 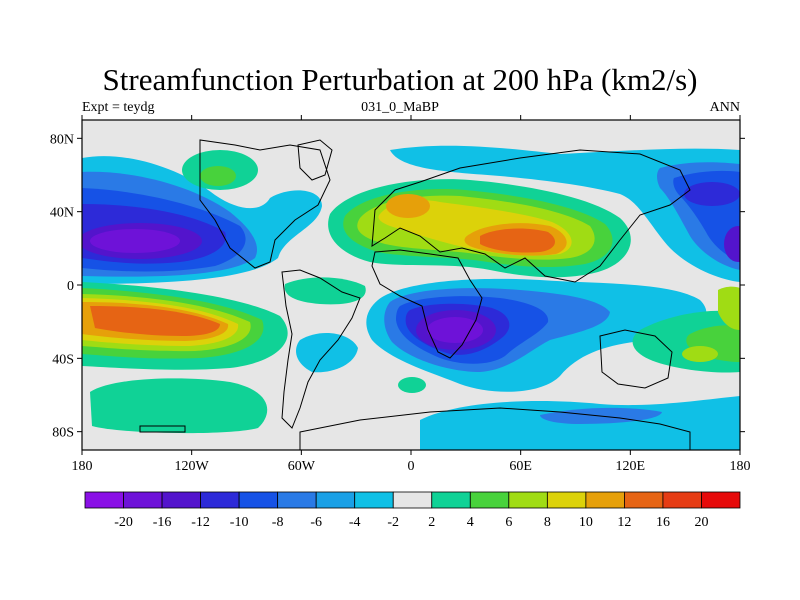 I want to click on coastline-africa, so click(x=427, y=304).